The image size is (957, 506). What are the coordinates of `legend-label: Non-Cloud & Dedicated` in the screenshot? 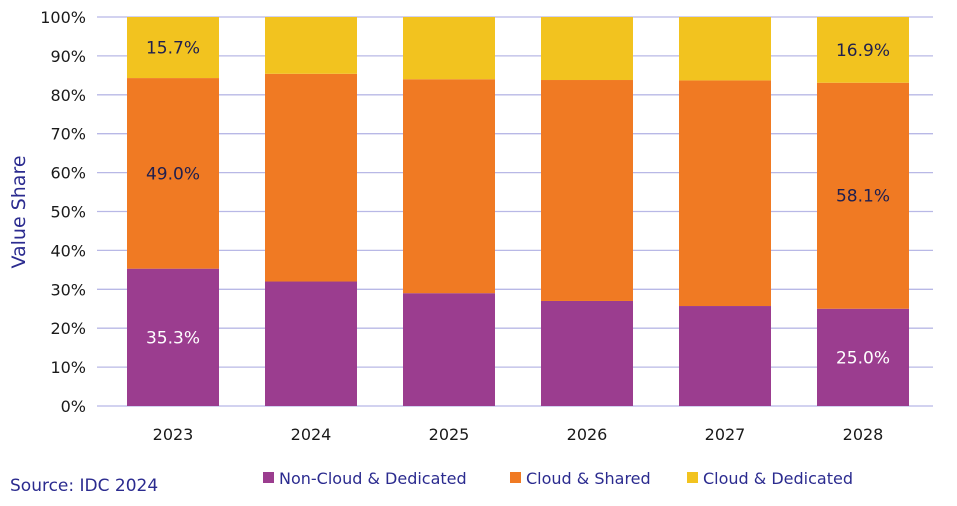 It's located at (373, 478).